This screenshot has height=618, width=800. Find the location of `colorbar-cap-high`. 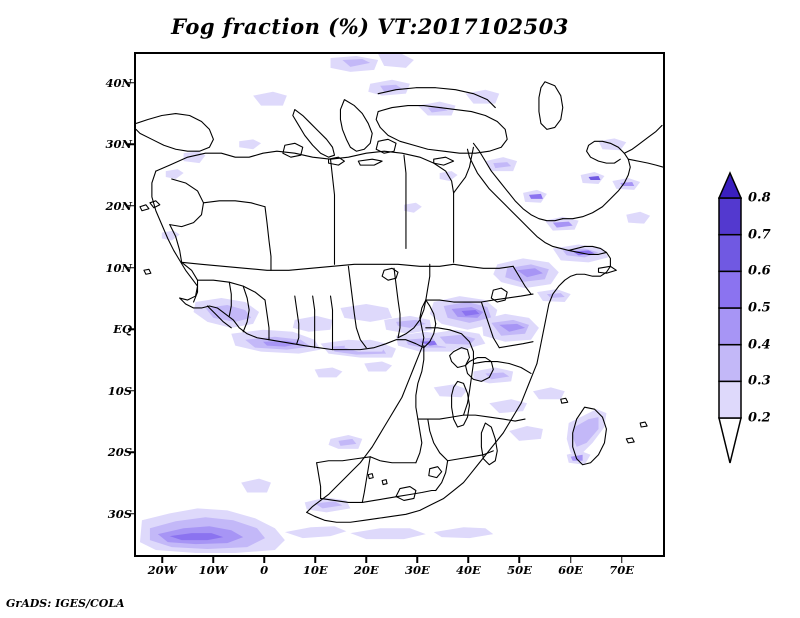

colorbar-cap-high is located at coordinates (730, 185).